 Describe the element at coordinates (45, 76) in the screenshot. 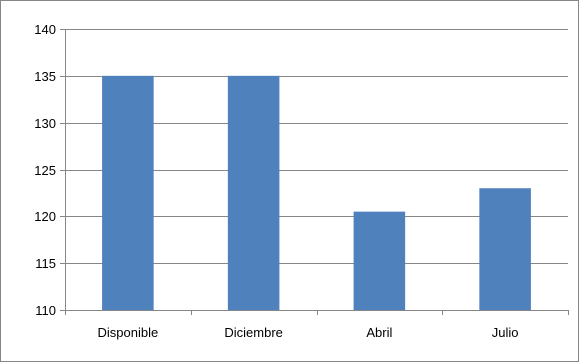

I see `y-tick-label: 135` at that location.